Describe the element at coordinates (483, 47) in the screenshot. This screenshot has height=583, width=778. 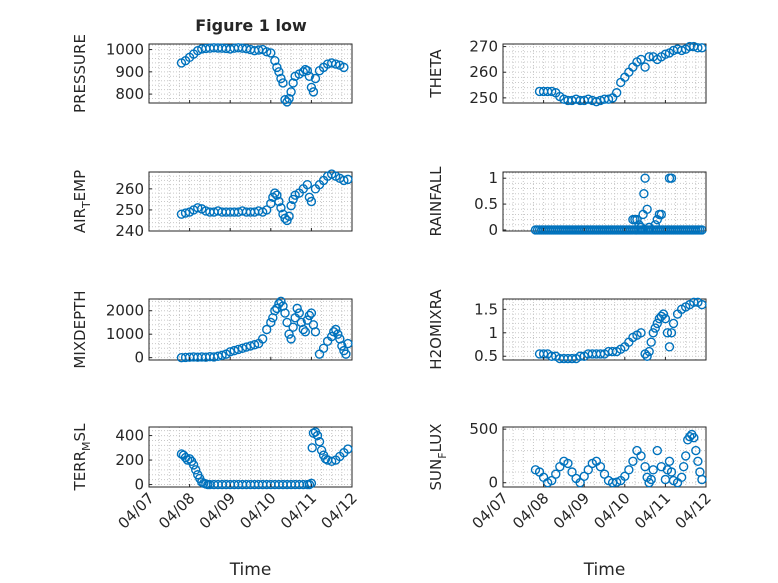
I see `y-tick-label: 270` at that location.